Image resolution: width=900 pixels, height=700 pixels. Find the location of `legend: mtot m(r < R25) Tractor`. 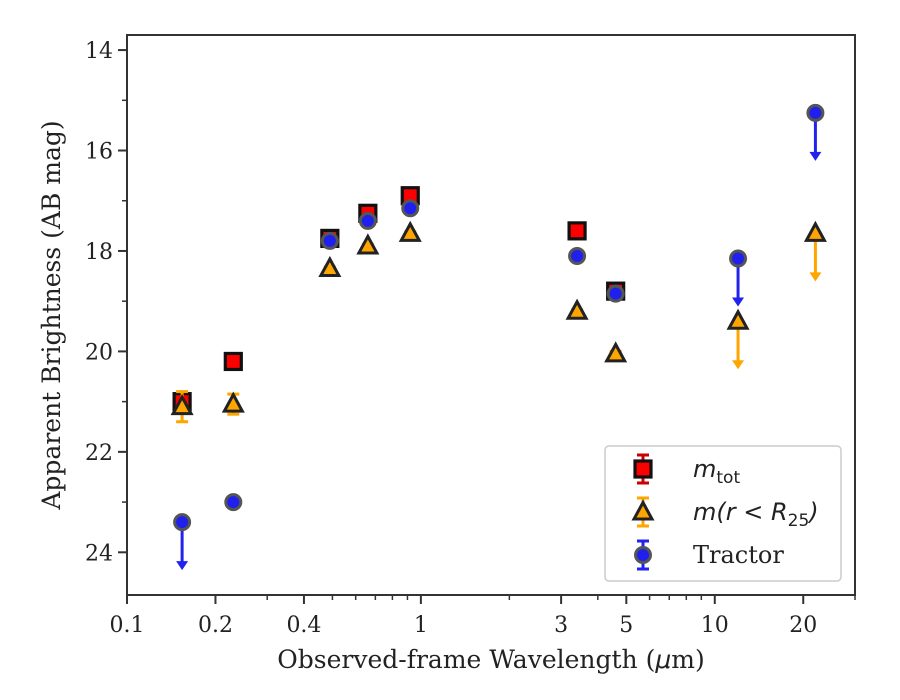

legend: mtot m(r < R25) Tractor is located at coordinates (723, 513).